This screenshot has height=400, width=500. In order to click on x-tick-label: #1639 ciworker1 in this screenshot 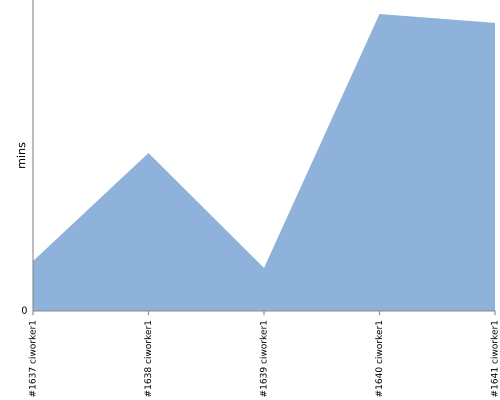, I will do `click(263, 358)`.